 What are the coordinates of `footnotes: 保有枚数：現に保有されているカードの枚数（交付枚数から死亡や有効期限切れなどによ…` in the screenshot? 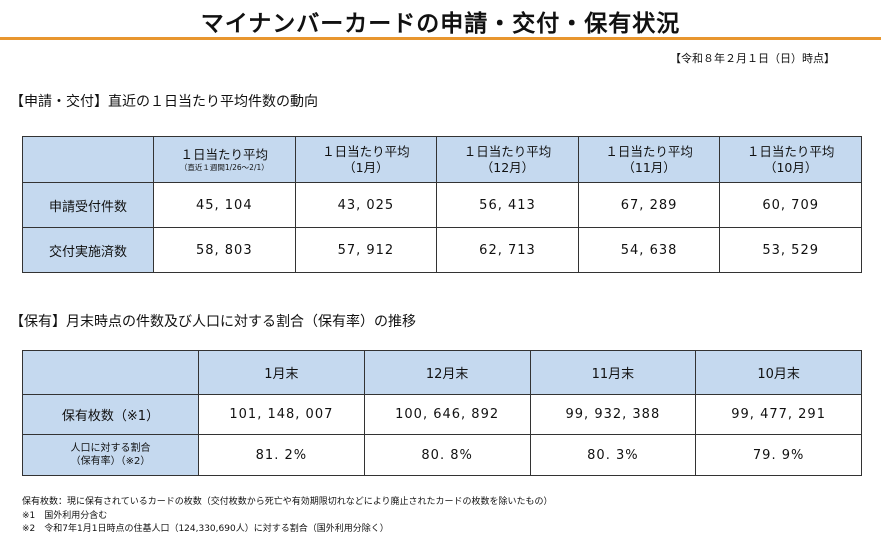 It's located at (287, 516).